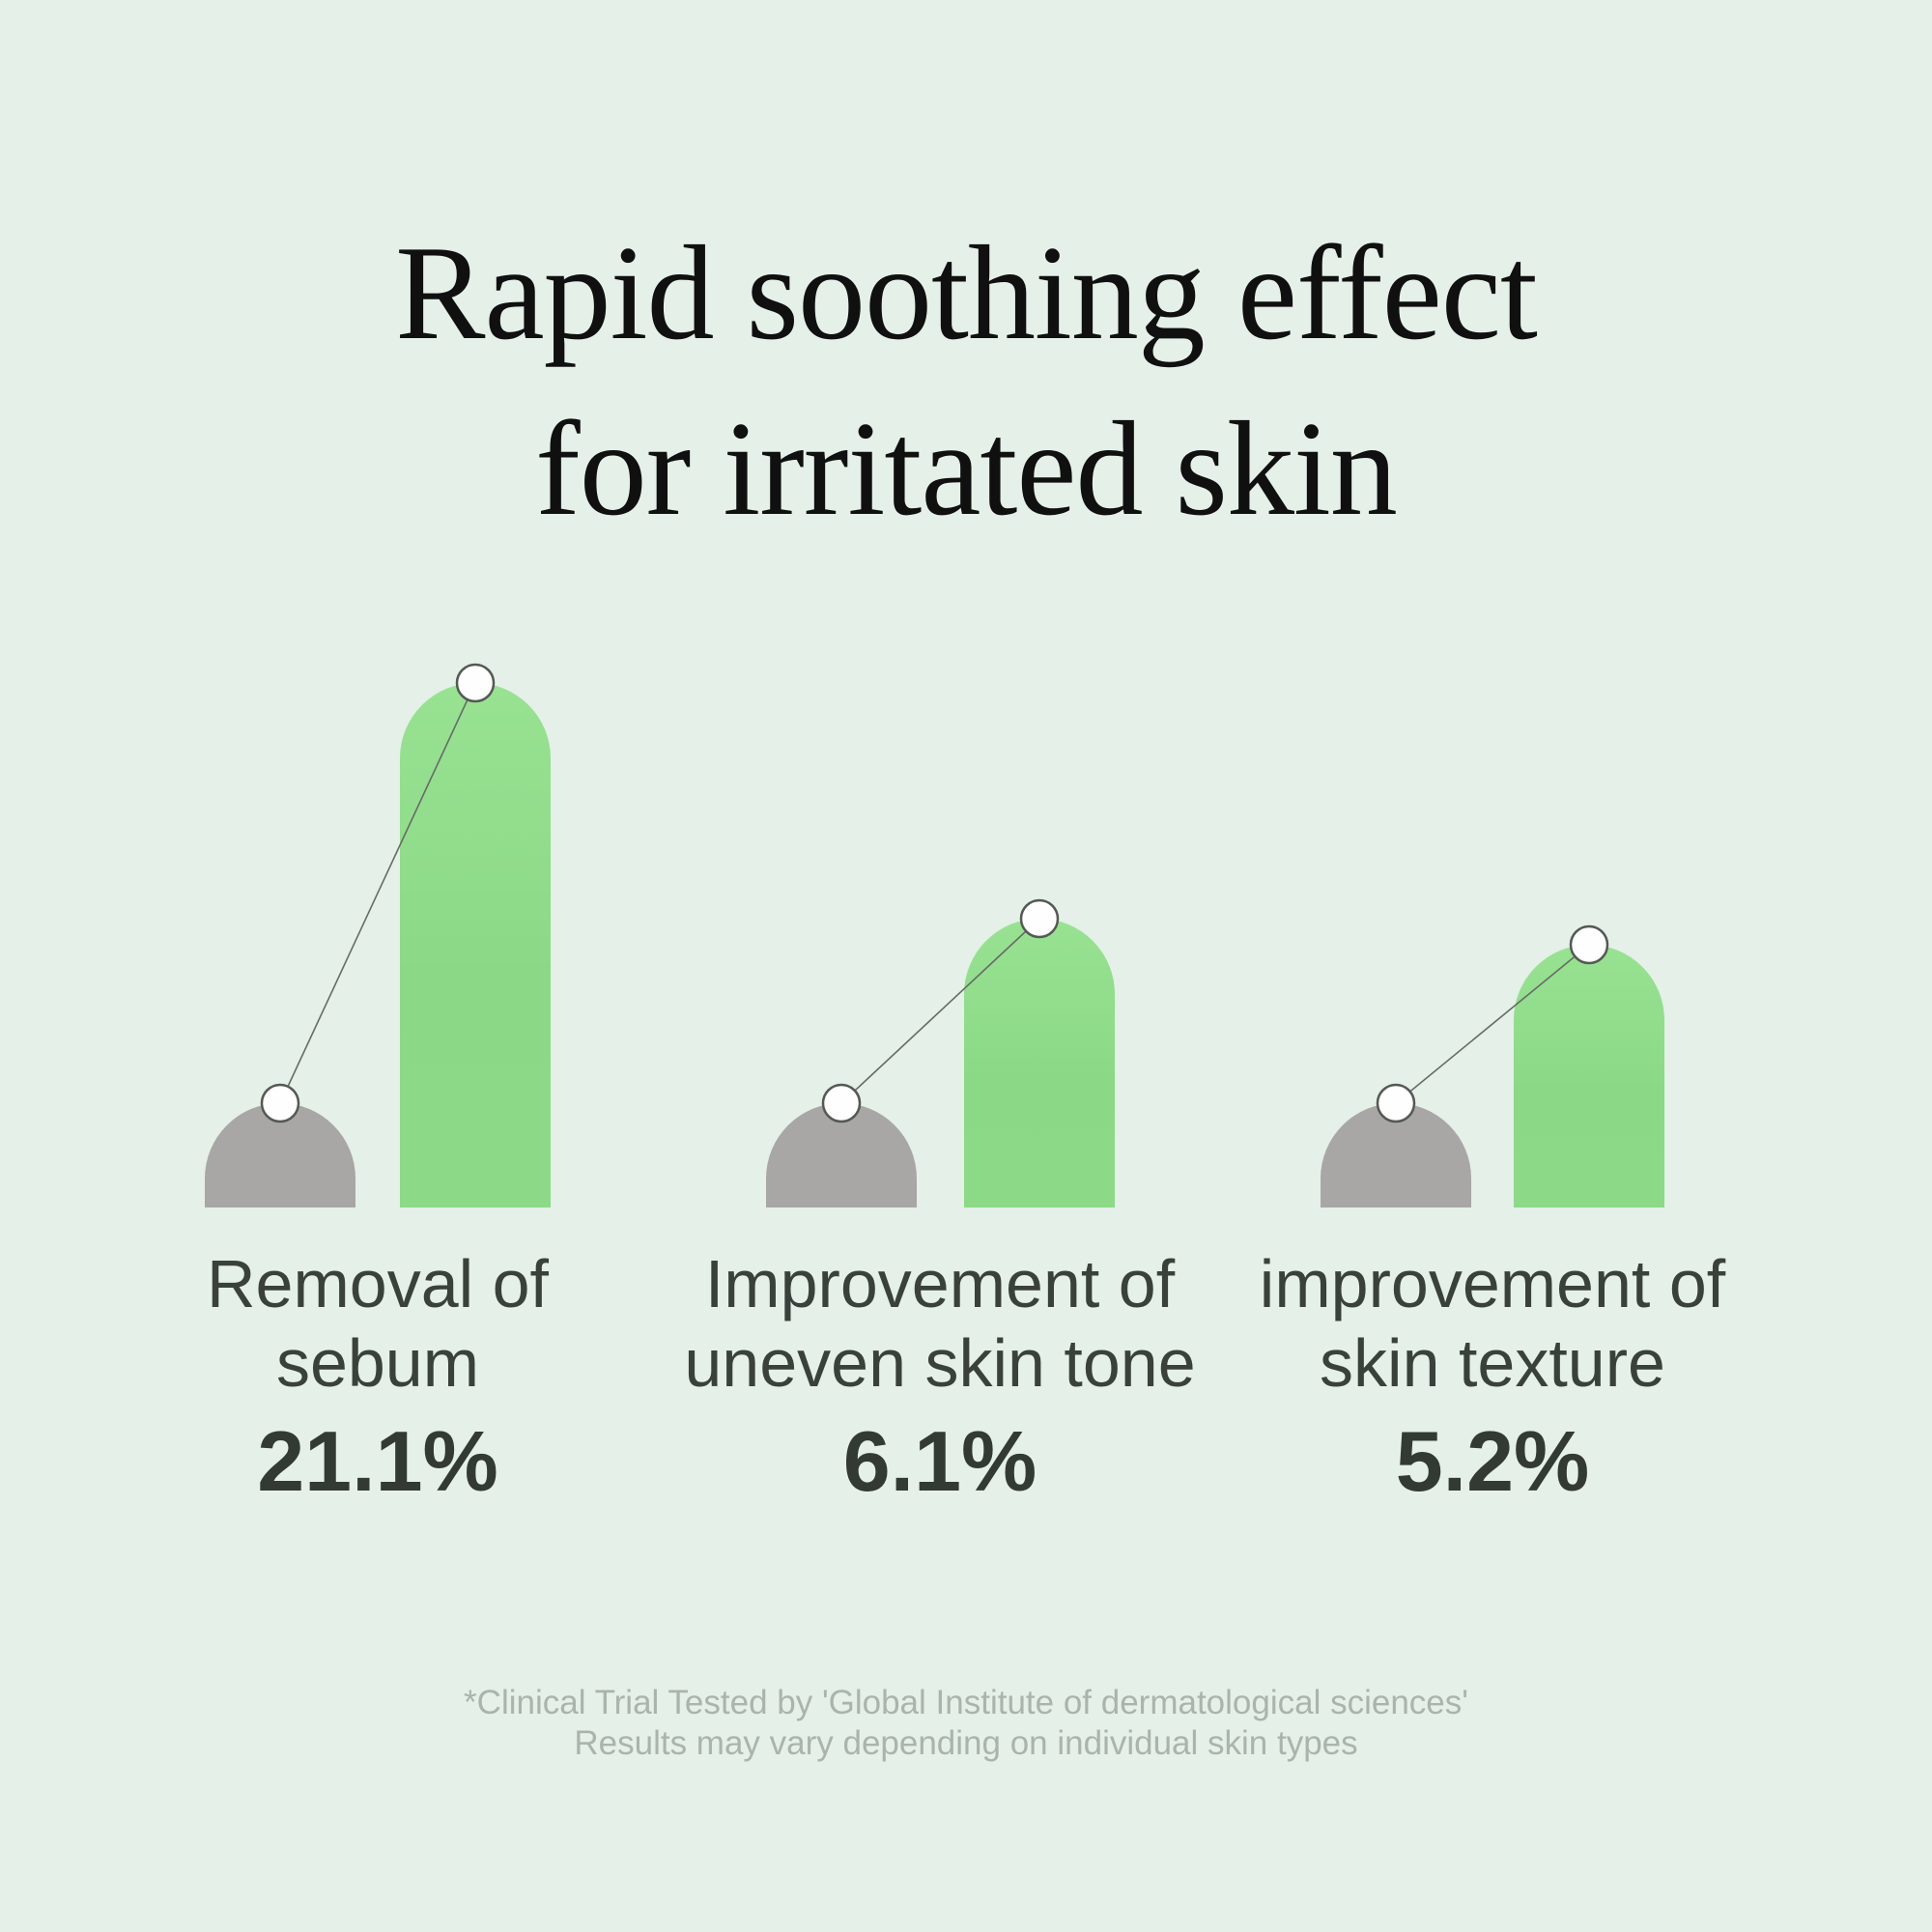 Image resolution: width=1932 pixels, height=1932 pixels. Describe the element at coordinates (377, 1461) in the screenshot. I see `value-label: 21.1%` at that location.